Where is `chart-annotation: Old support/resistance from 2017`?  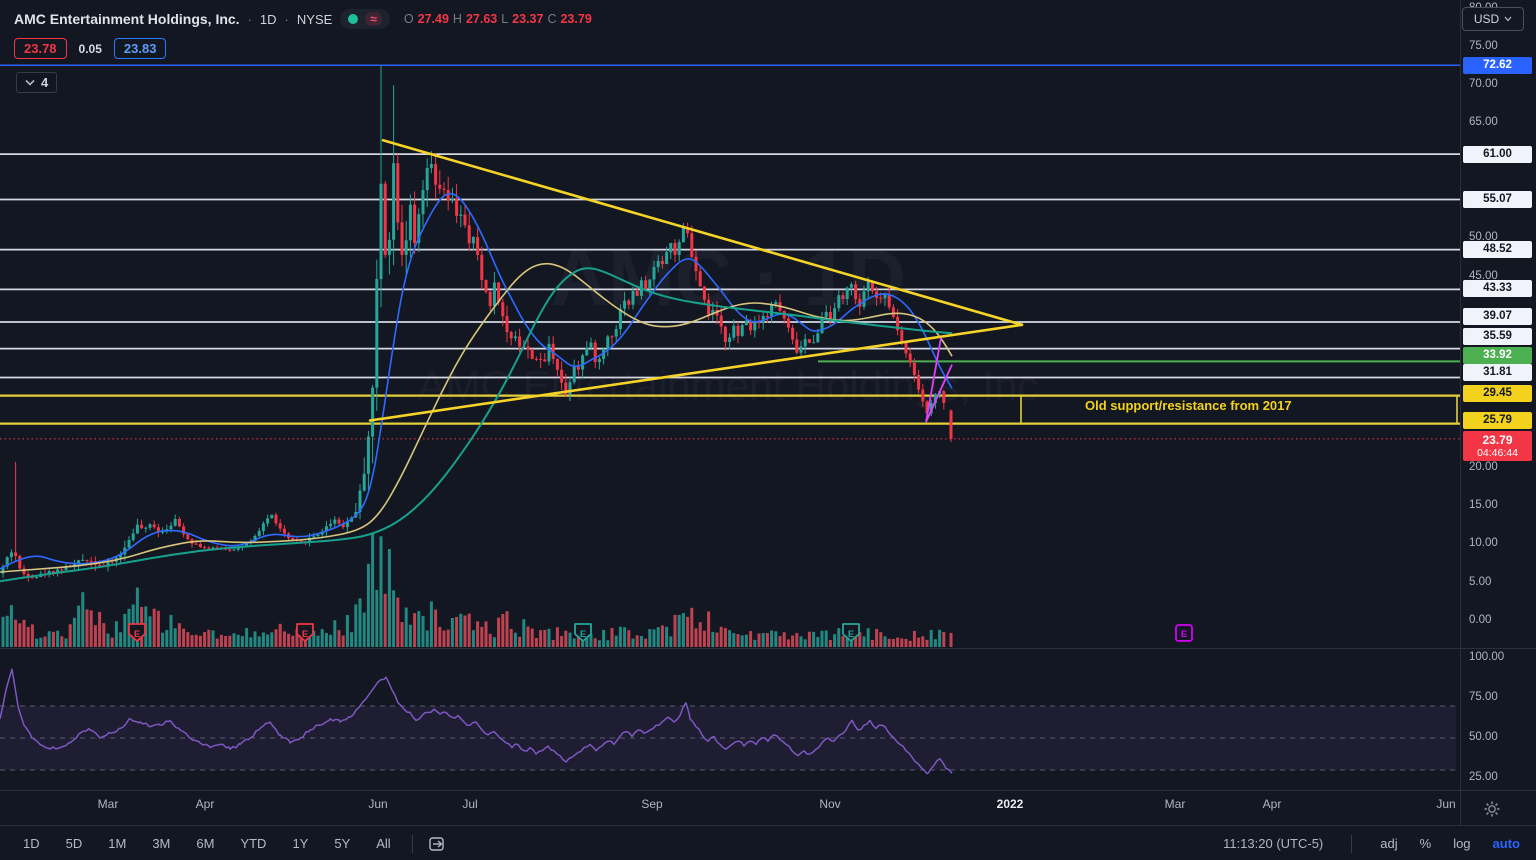 chart-annotation: Old support/resistance from 2017 is located at coordinates (1188, 405).